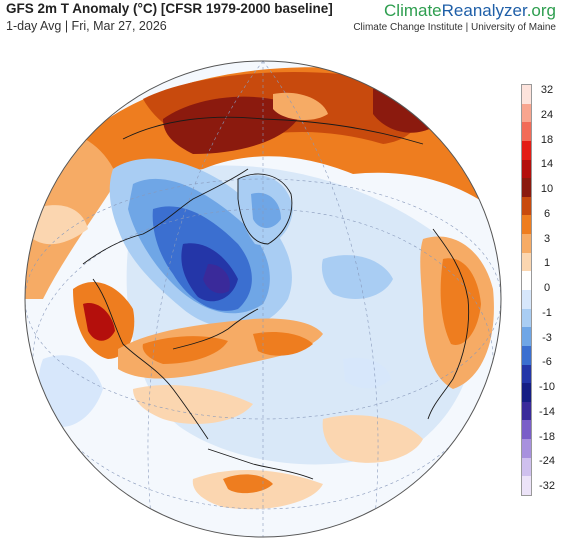  I want to click on legend-tick-label: 10, so click(547, 189).